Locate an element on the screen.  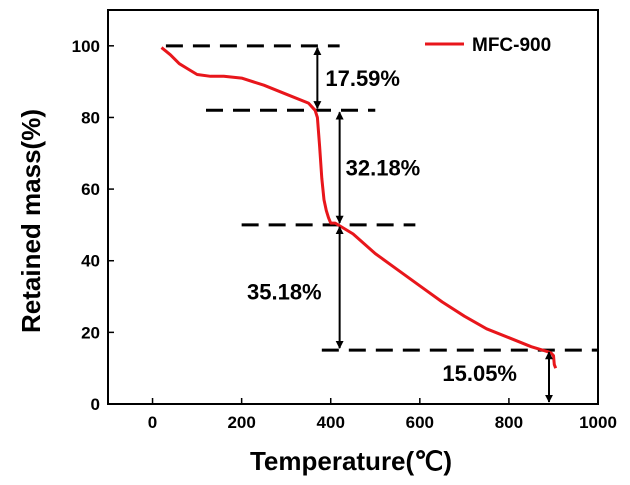
y-axis-title: Retained mass(%) is located at coordinates (31, 221).